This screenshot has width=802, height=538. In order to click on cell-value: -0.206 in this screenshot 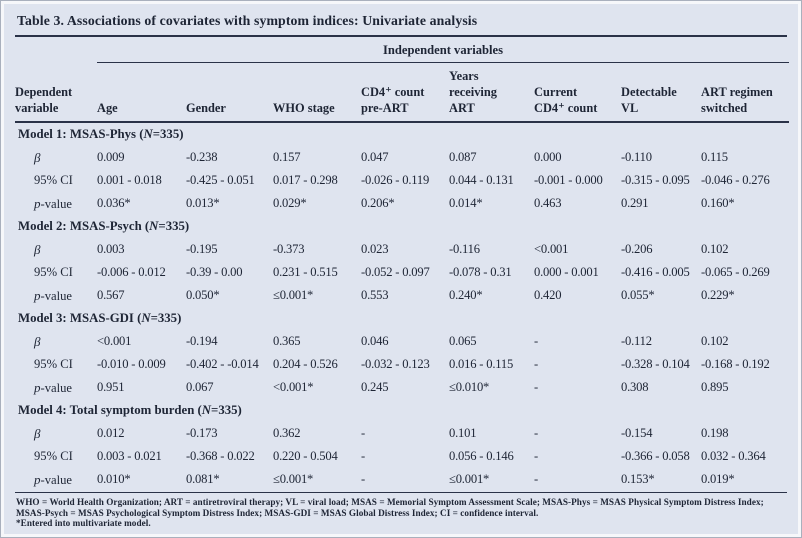, I will do `click(637, 249)`.